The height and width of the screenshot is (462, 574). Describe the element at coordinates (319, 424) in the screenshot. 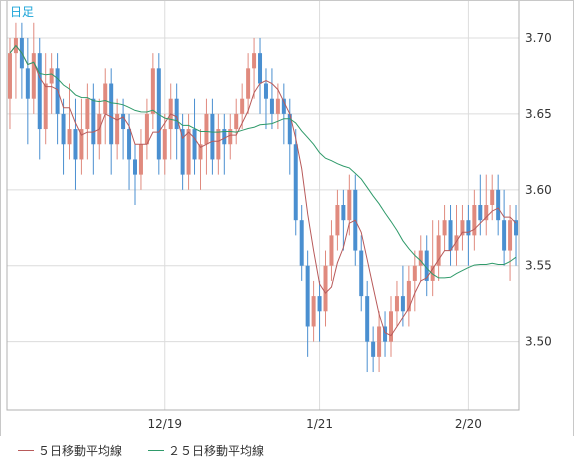

I see `x-tick-label: 1/21` at that location.